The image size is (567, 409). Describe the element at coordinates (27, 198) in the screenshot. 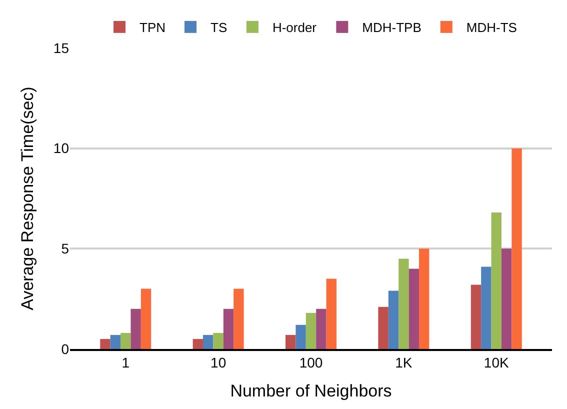

I see `y-axis-title: Average Response Time(sec)` at that location.